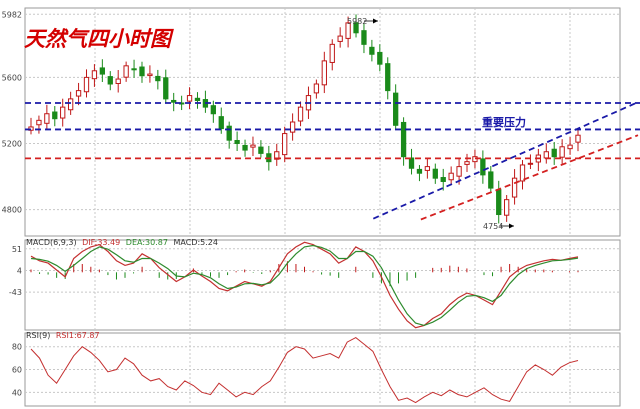 The height and width of the screenshot is (409, 640). What do you see at coordinates (12, 77) in the screenshot?
I see `price-tick-label: 5600` at bounding box center [12, 77].